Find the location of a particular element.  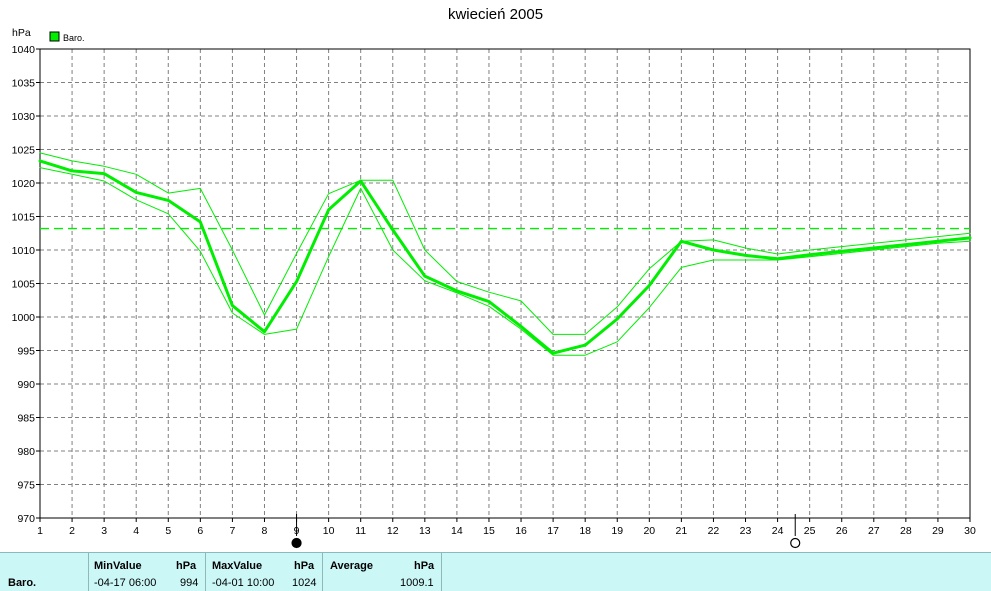

max-value-header: MaxValue is located at coordinates (237, 566).